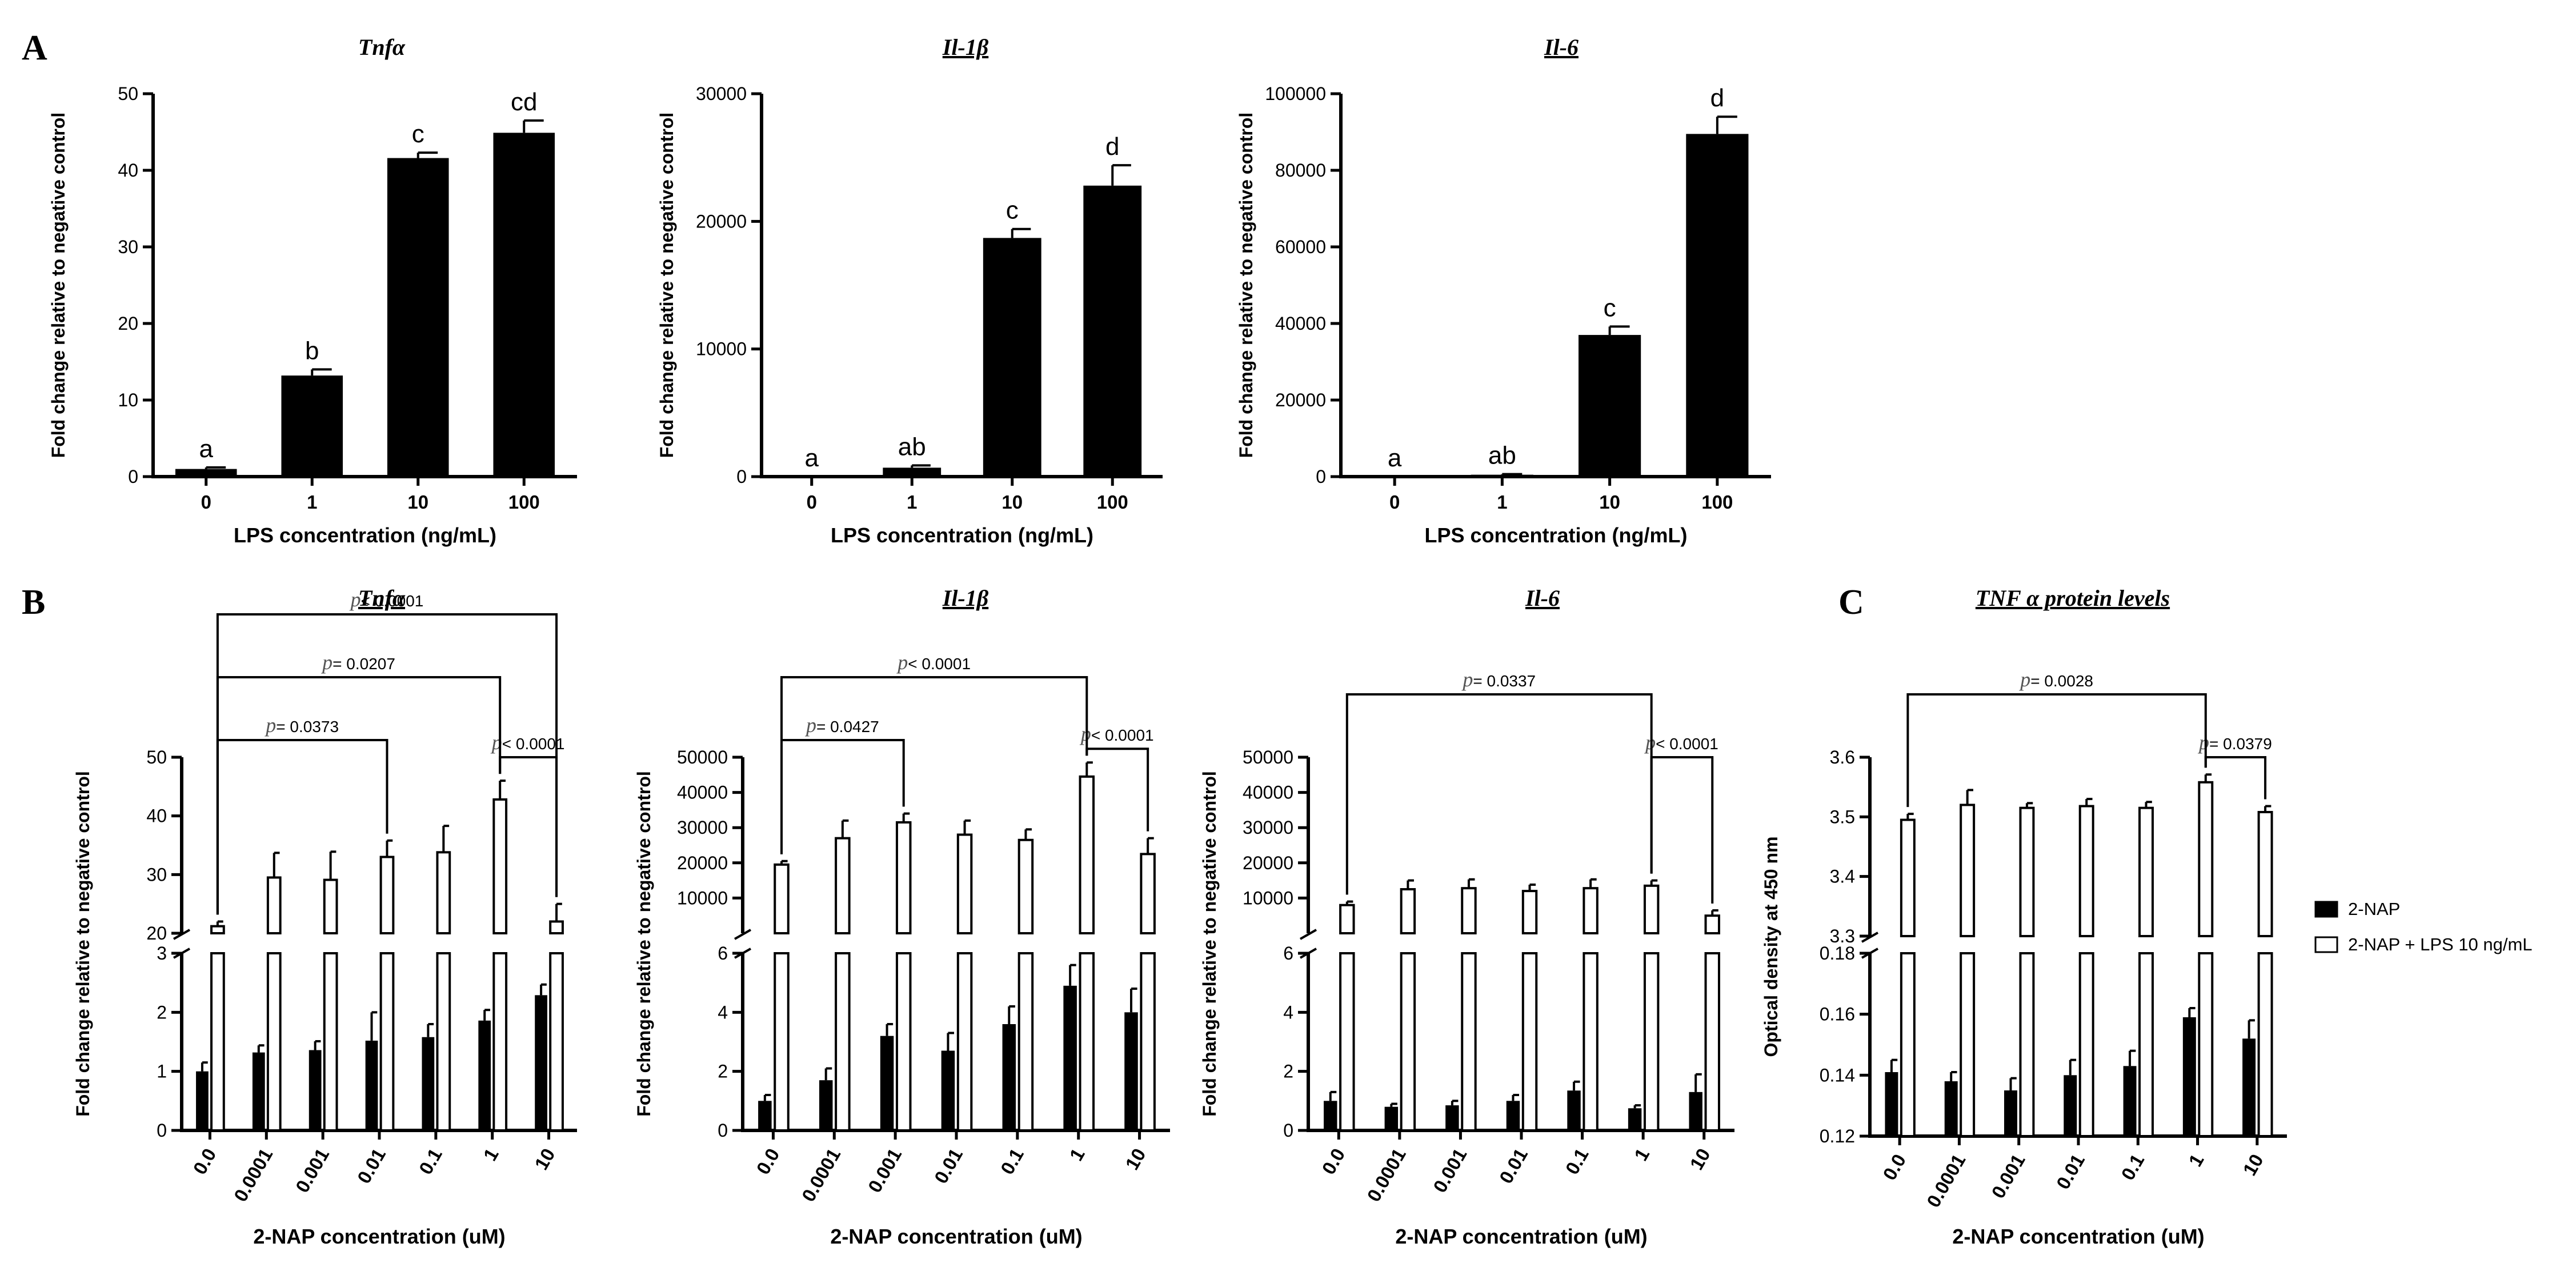  I want to click on x-axis-label: 2-NAP concentration (uM), so click(956, 1236).